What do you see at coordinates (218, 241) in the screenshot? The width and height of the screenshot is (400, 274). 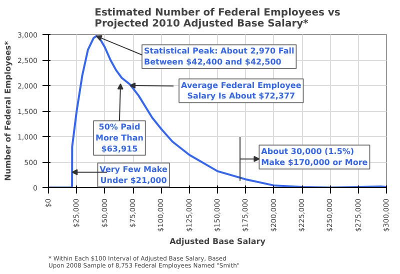 I see `x-axis-title: Adjusted Base Salary` at bounding box center [218, 241].